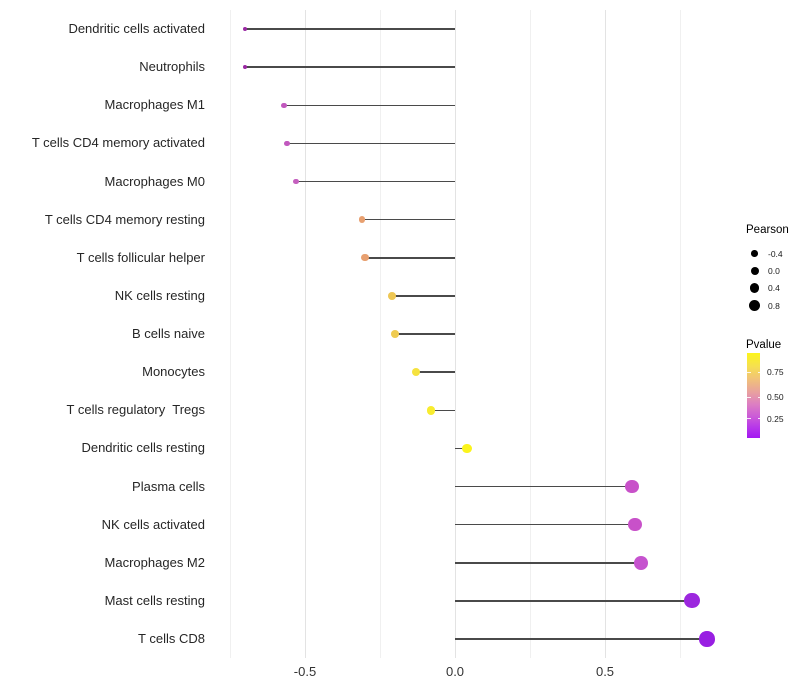  Describe the element at coordinates (775, 397) in the screenshot. I see `pvalue-colorbar-label: 0.50` at that location.